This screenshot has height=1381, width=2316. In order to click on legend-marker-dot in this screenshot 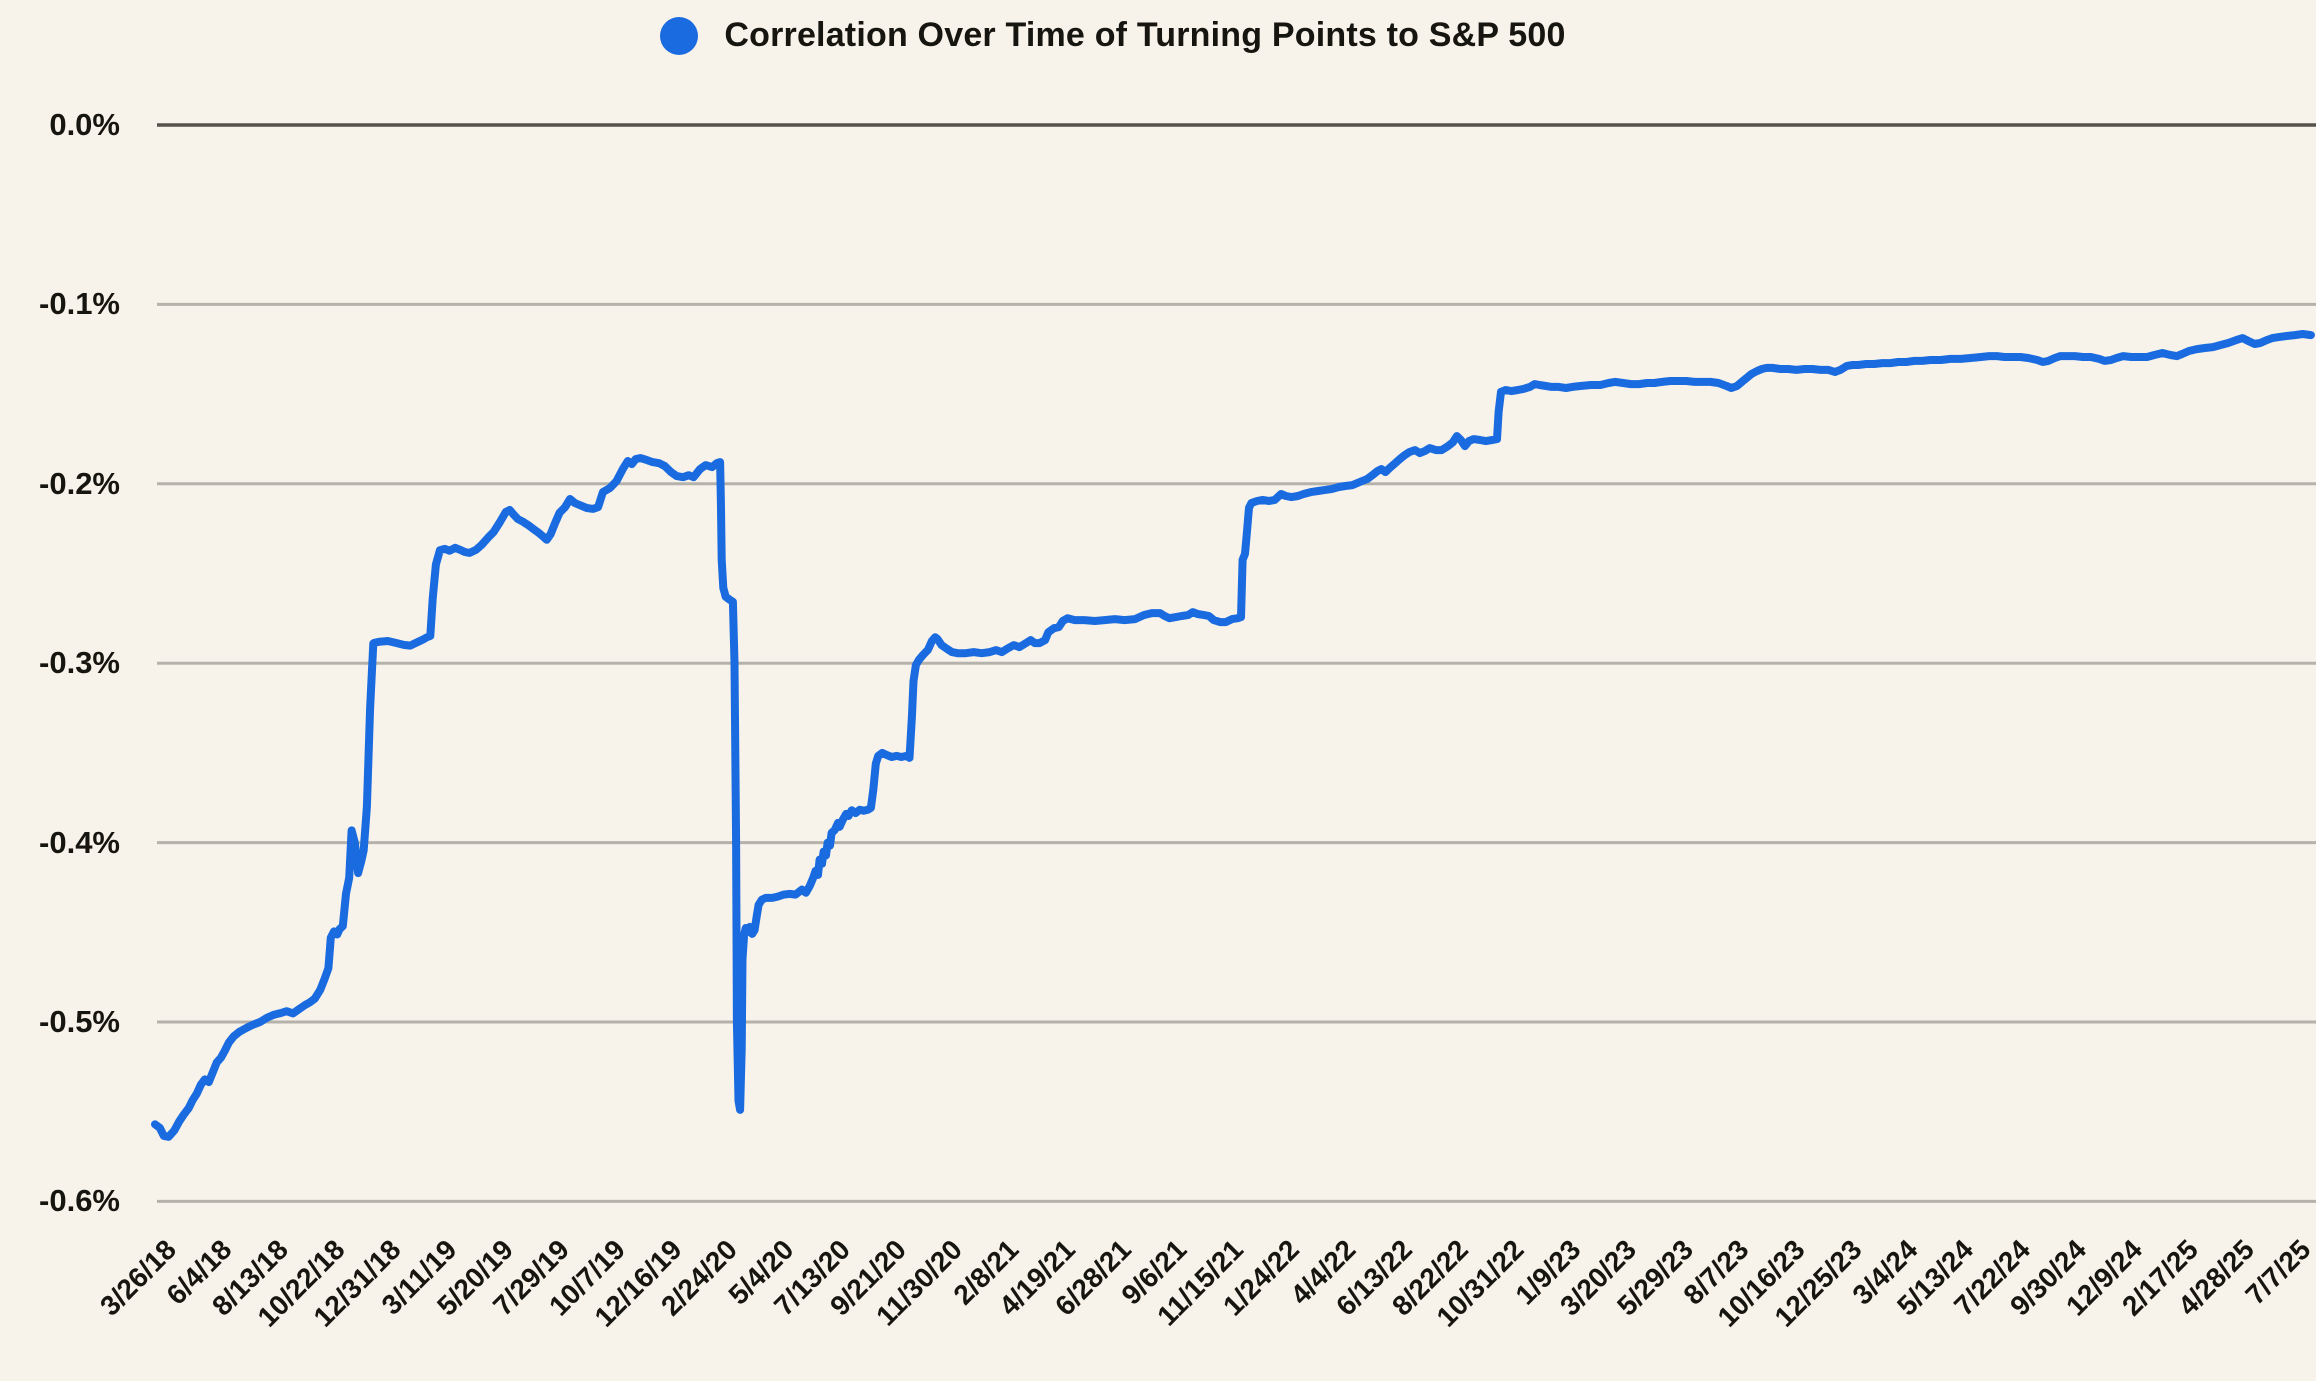, I will do `click(679, 35)`.